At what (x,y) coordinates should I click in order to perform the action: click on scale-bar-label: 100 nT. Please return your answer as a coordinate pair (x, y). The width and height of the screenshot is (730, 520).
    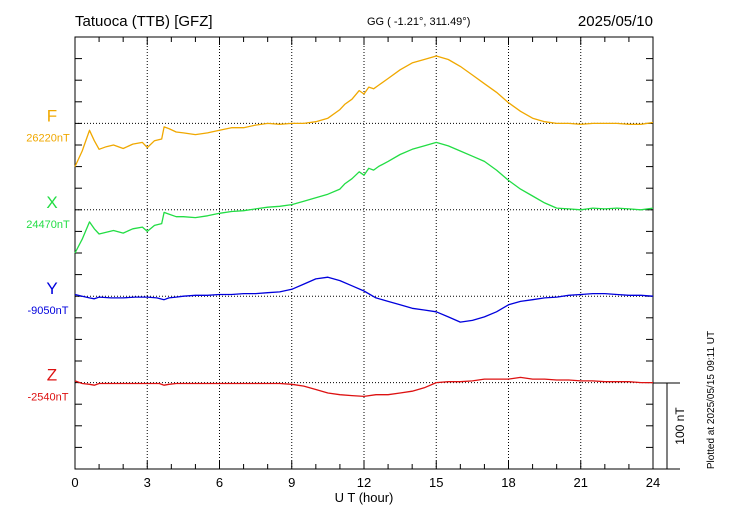
    Looking at the image, I should click on (680, 426).